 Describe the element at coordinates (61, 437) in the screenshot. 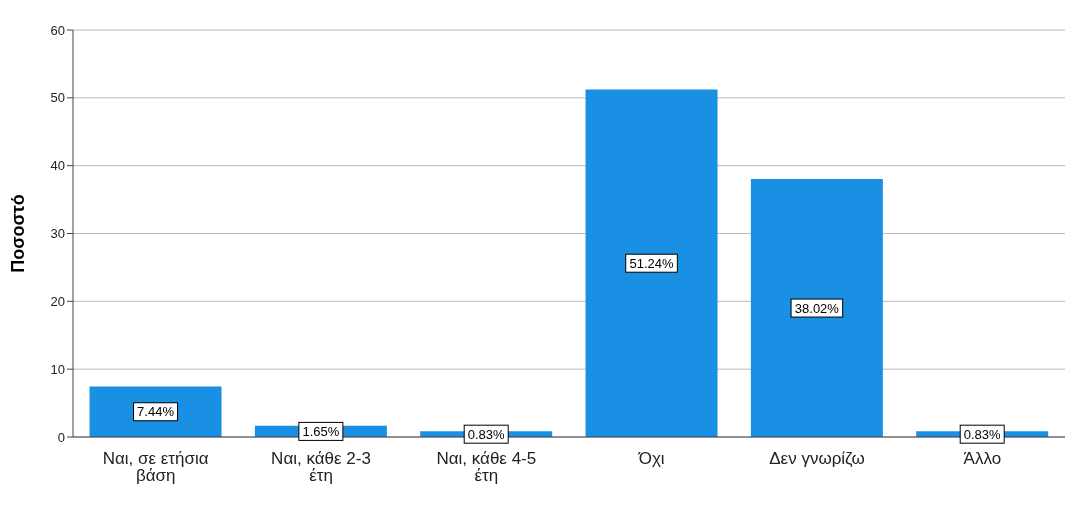

I see `y-tick-label: 0` at that location.